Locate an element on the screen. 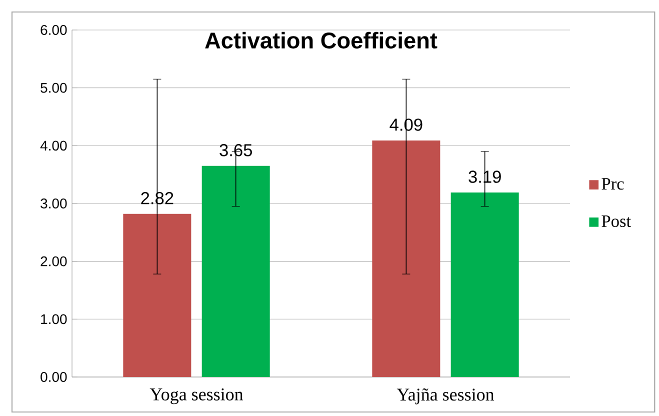 The width and height of the screenshot is (659, 416). y-tick-label: 1.00 is located at coordinates (54, 319).